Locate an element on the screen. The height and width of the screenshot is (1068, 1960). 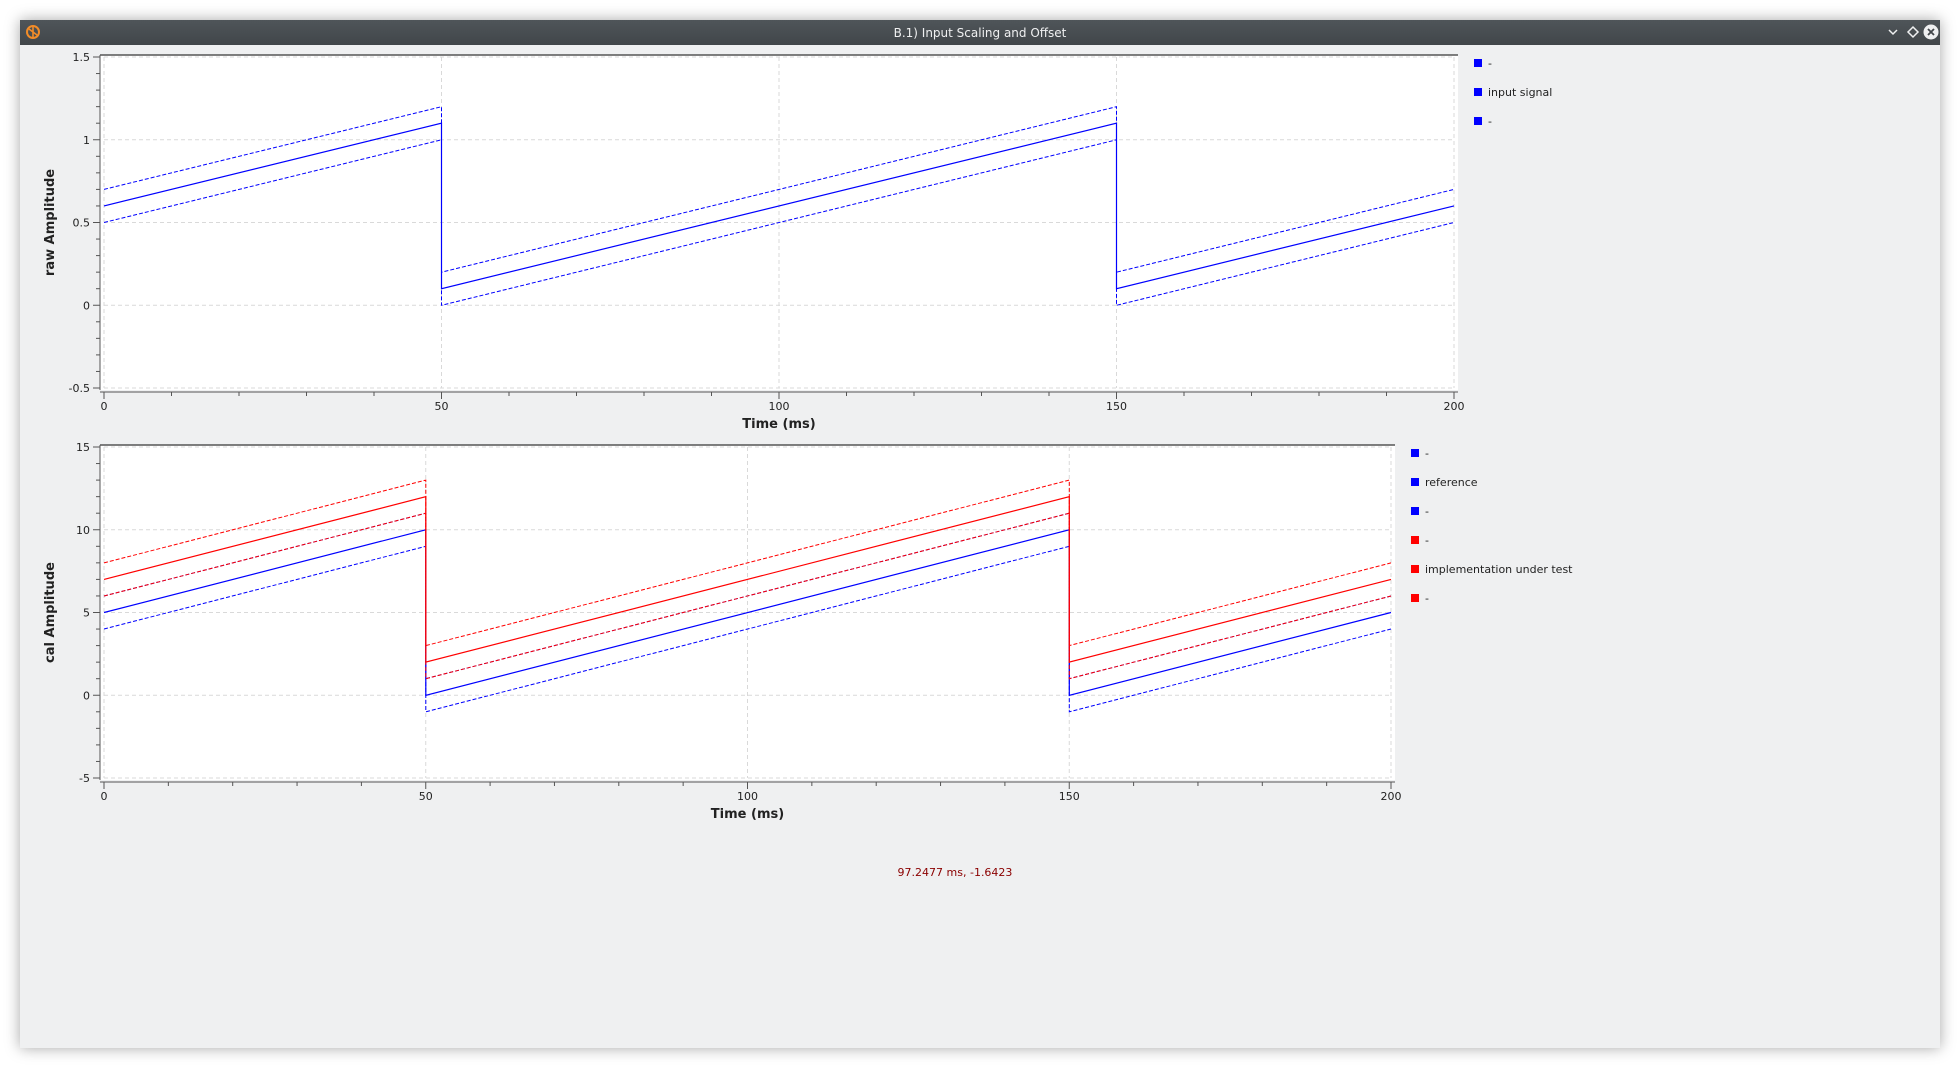
y-axis-label: raw Amplitude is located at coordinates (50, 222).